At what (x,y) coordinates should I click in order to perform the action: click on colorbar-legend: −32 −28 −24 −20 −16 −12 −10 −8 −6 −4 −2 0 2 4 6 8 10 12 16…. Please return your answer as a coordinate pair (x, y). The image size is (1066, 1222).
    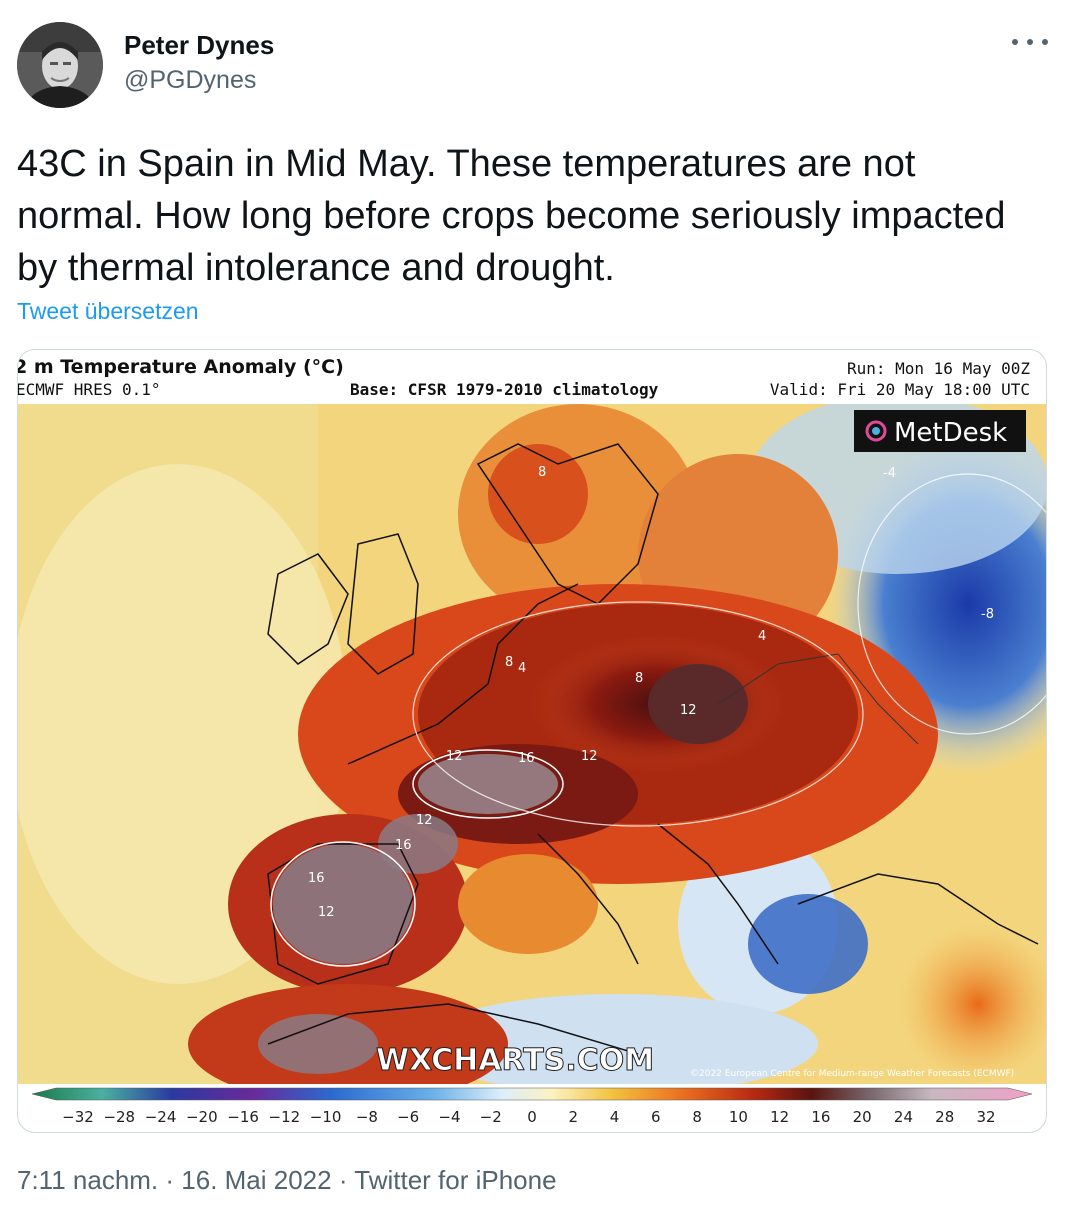
    Looking at the image, I should click on (532, 1106).